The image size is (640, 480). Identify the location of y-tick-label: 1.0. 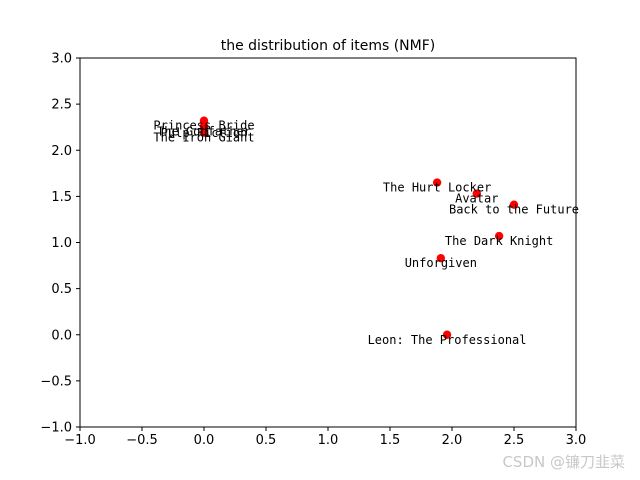
(61, 243).